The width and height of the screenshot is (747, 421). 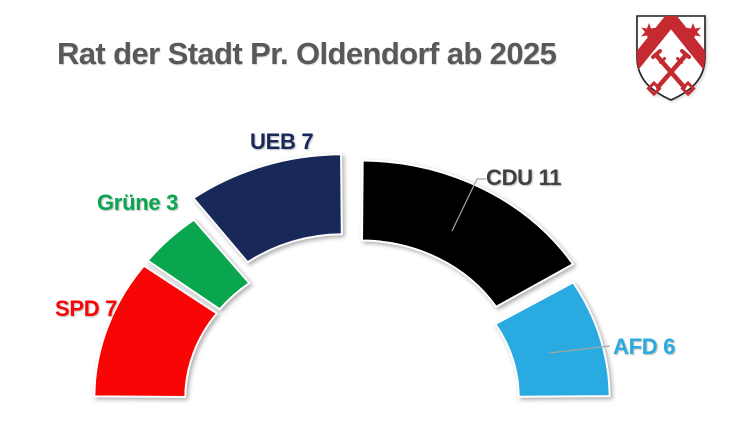 What do you see at coordinates (138, 202) in the screenshot?
I see `chart-label-gruene: Grüne 3` at bounding box center [138, 202].